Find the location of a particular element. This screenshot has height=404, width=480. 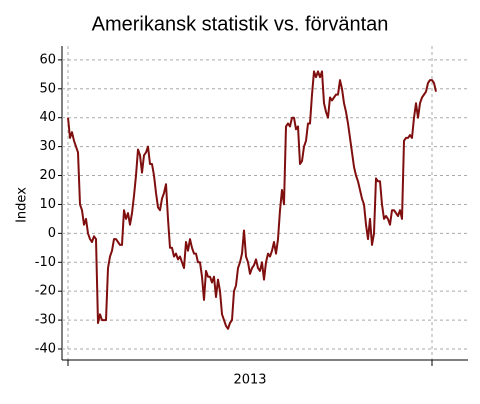

y-tick-label: -20 is located at coordinates (45, 291).